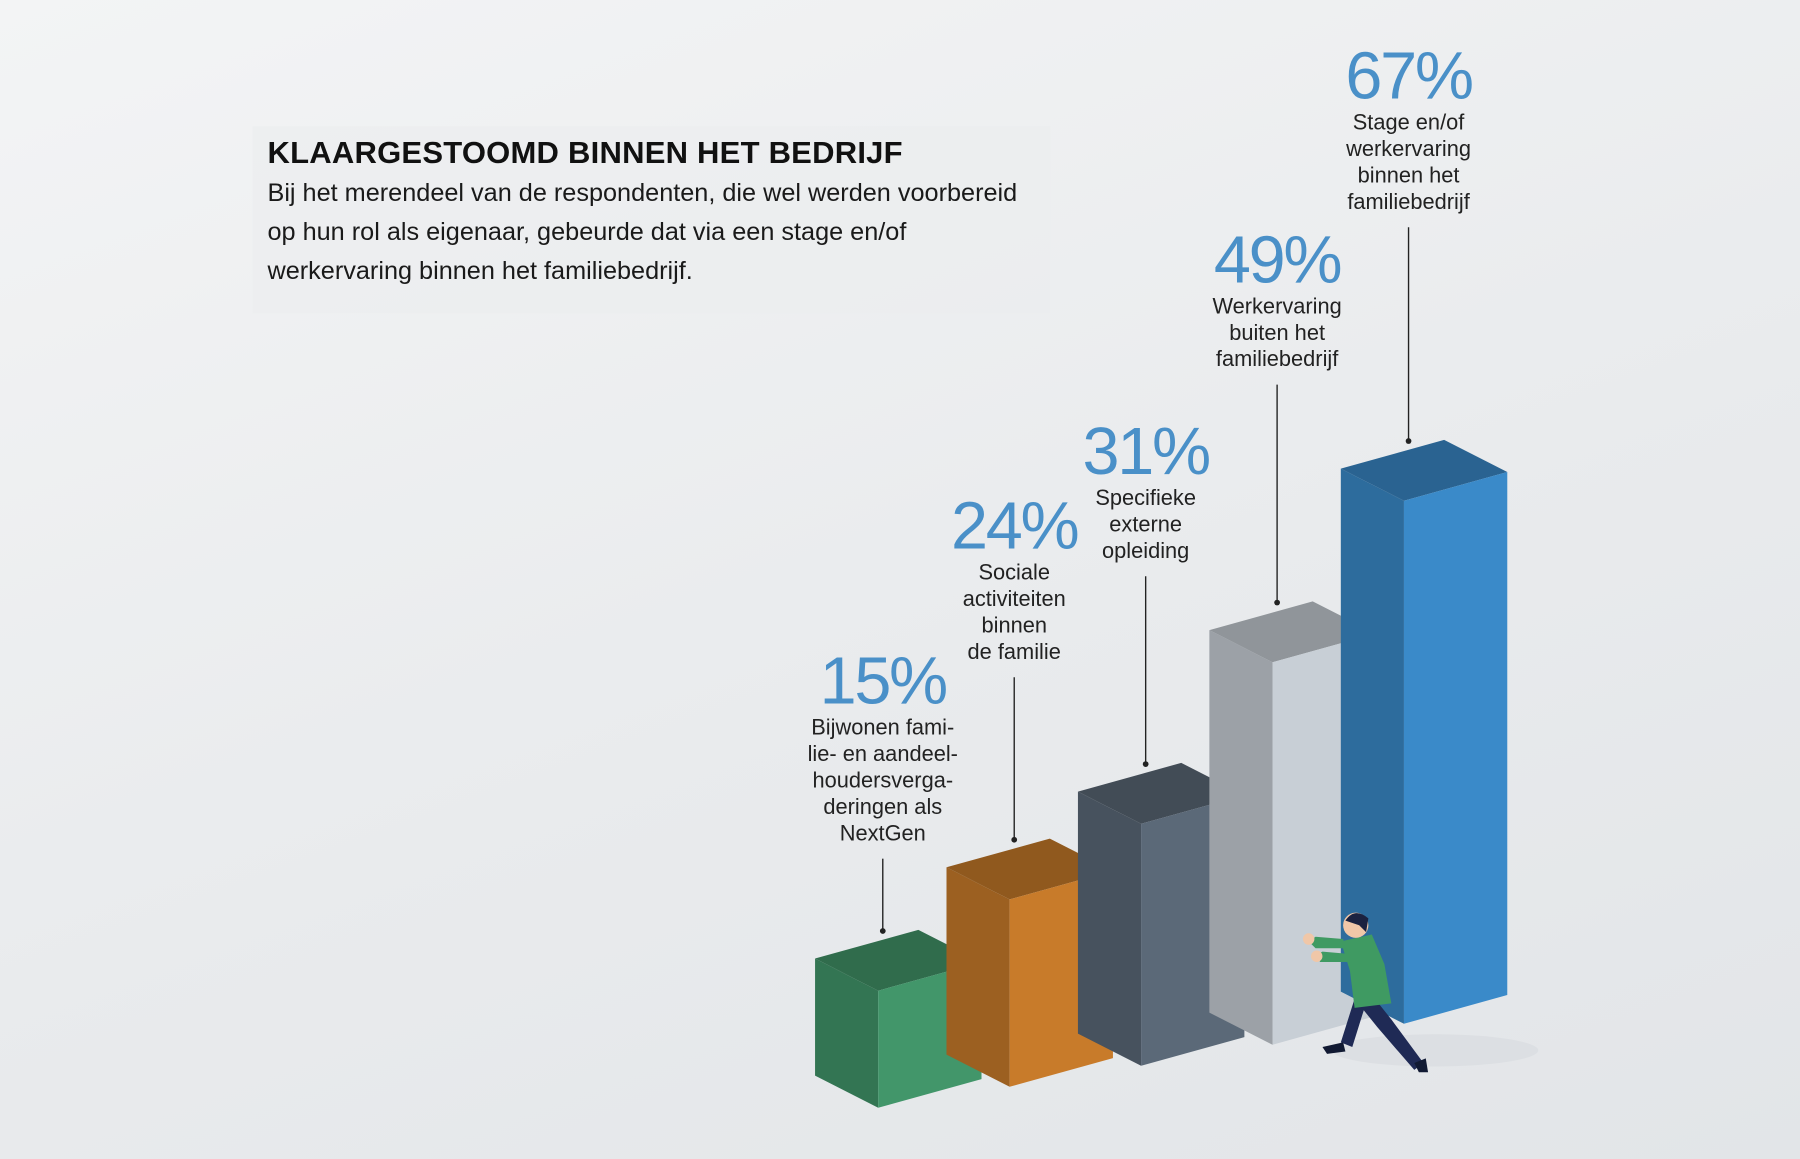  I want to click on value-label: 24%, so click(1015, 526).